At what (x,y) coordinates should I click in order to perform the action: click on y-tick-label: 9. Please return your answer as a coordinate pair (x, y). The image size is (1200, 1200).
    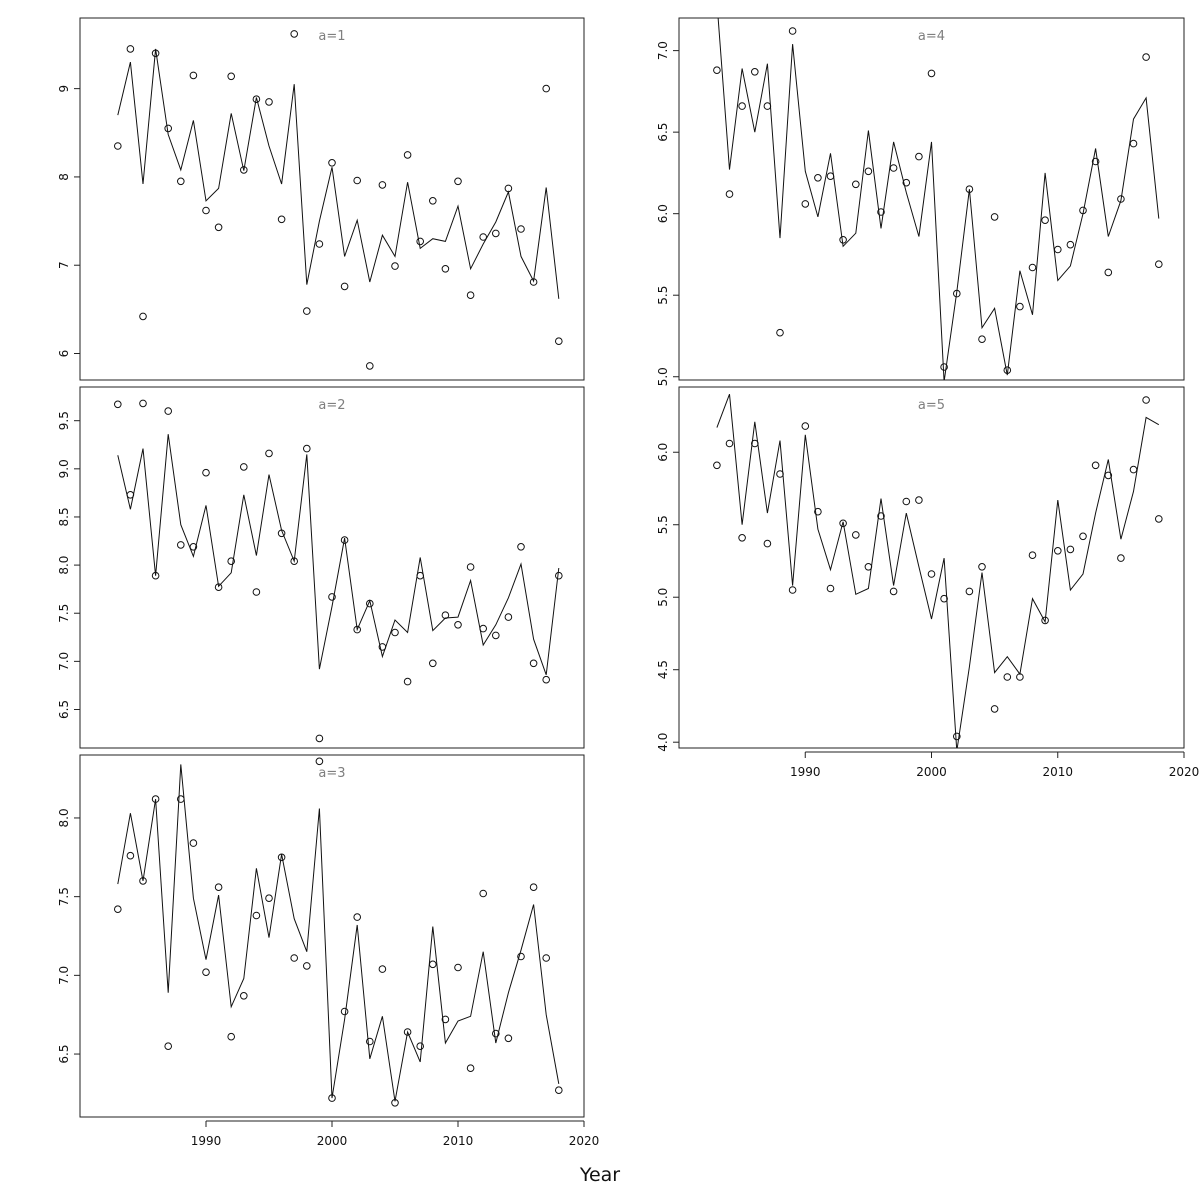
    Looking at the image, I should click on (64, 89).